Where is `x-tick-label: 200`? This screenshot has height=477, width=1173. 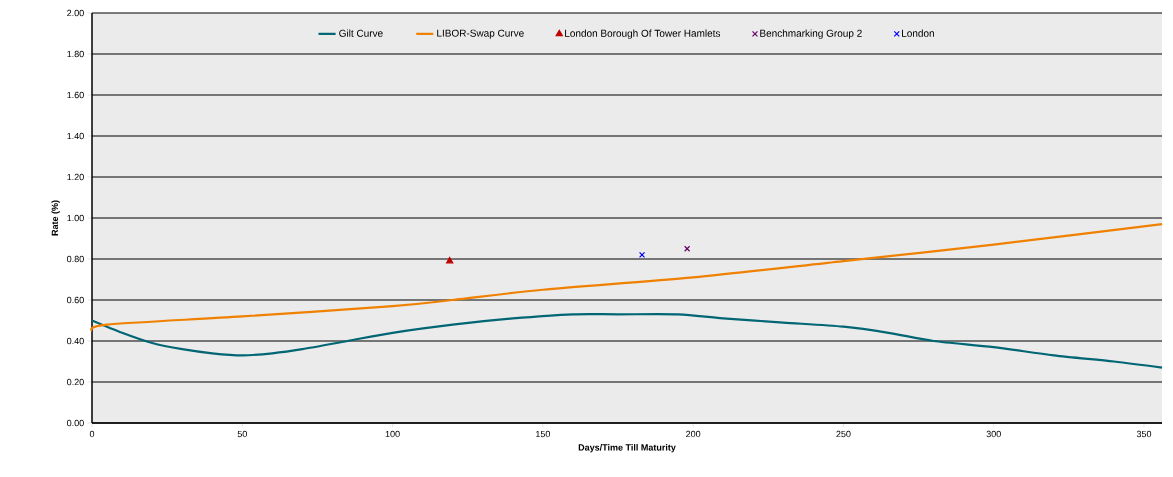 x-tick-label: 200 is located at coordinates (693, 434).